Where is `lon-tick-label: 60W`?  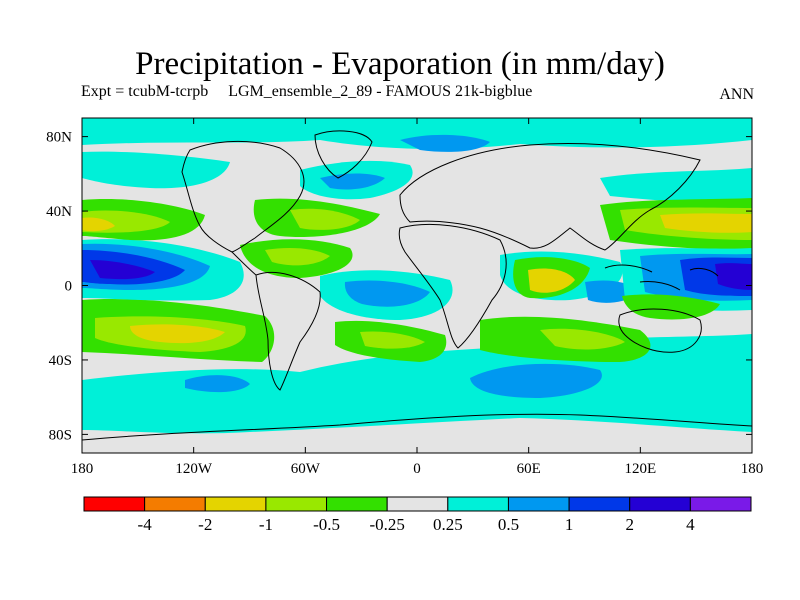
lon-tick-label: 60W is located at coordinates (306, 469).